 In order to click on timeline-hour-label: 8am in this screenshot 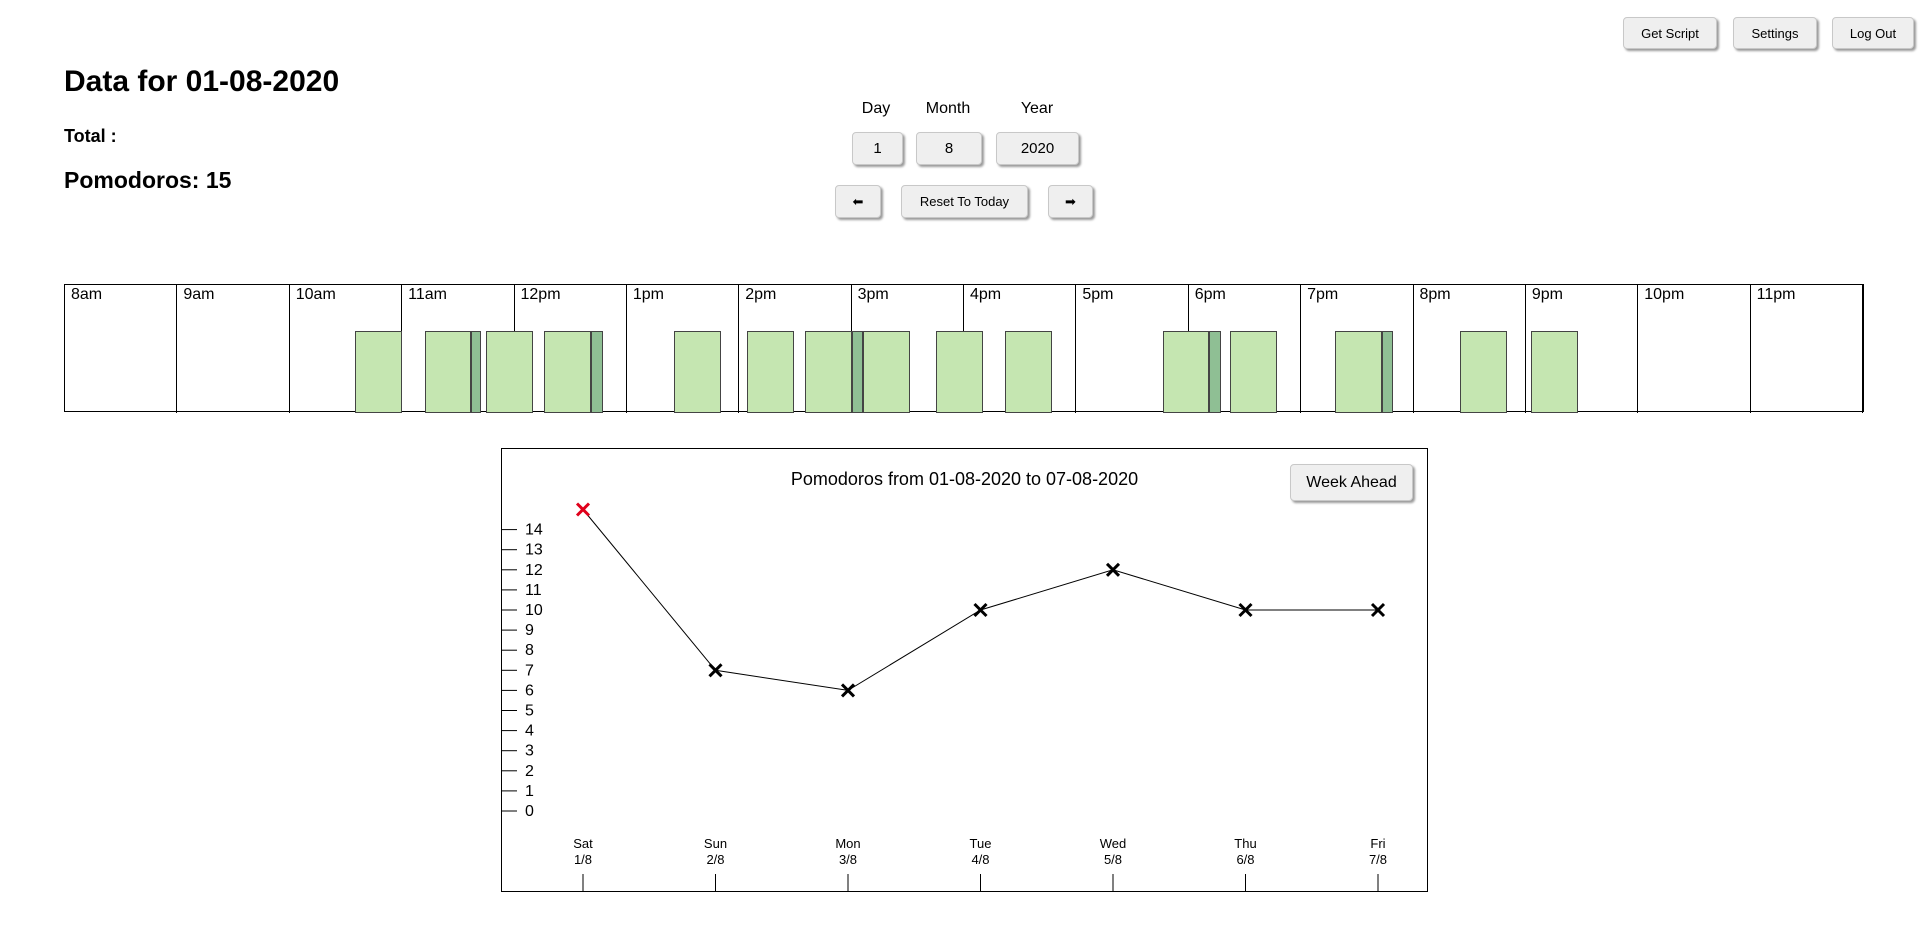, I will do `click(87, 294)`.